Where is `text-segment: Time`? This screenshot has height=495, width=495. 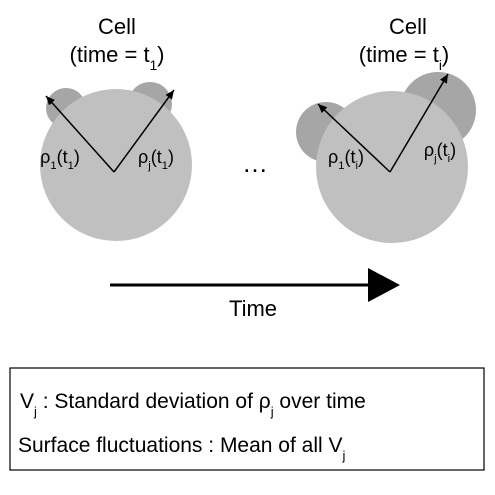 text-segment: Time is located at coordinates (253, 308).